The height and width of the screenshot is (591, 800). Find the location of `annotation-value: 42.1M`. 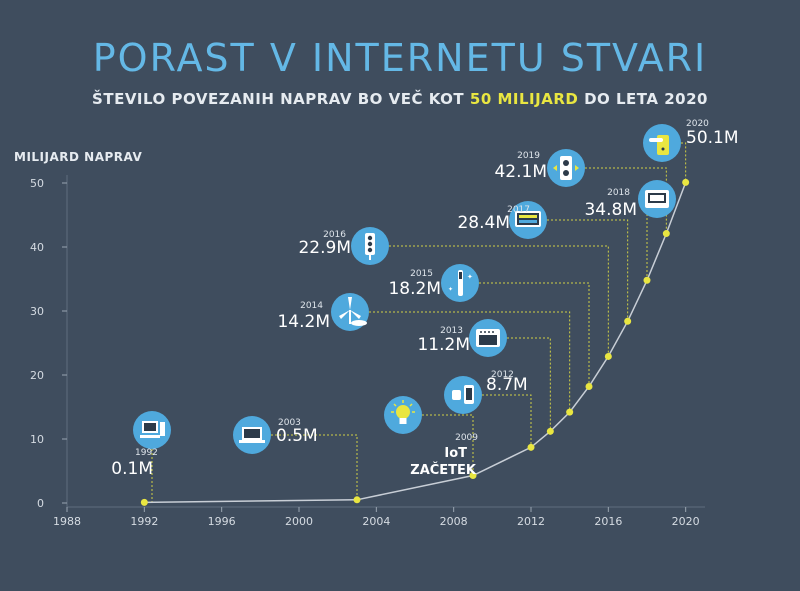

annotation-value: 42.1M is located at coordinates (520, 172).